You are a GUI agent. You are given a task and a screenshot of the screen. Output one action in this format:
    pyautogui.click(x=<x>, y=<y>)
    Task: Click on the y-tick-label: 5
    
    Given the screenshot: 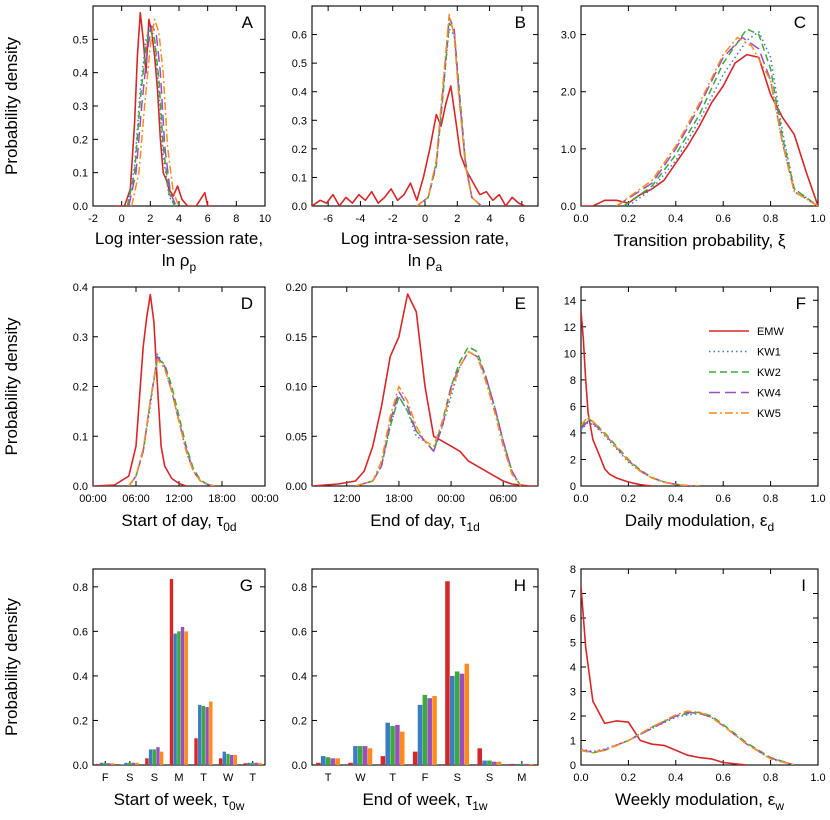 What is the action you would take?
    pyautogui.click(x=573, y=644)
    